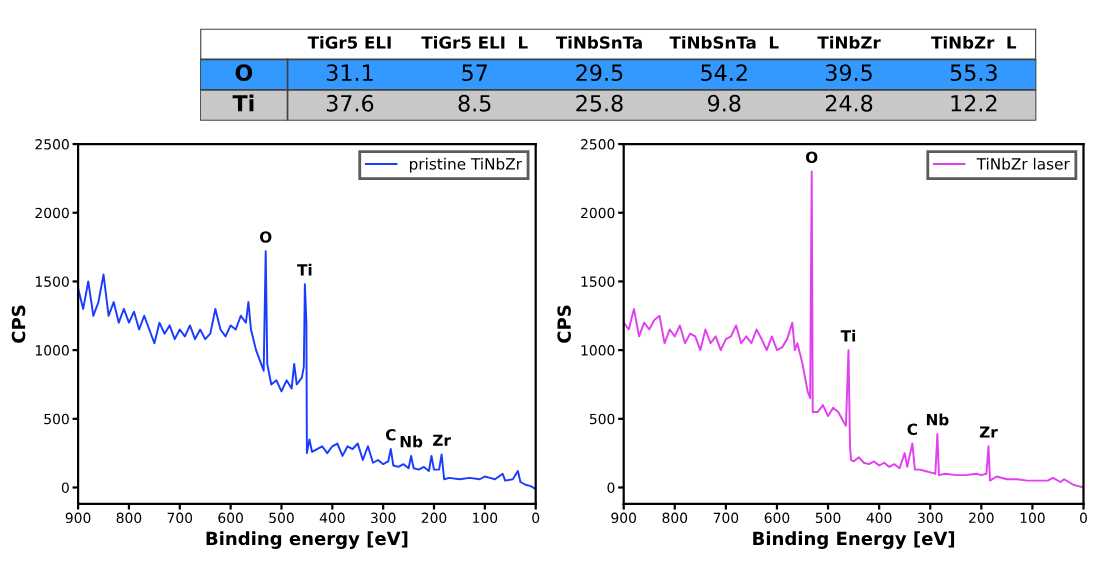 Image resolution: width=1100 pixels, height=574 pixels. I want to click on series-label: O, so click(244, 73).